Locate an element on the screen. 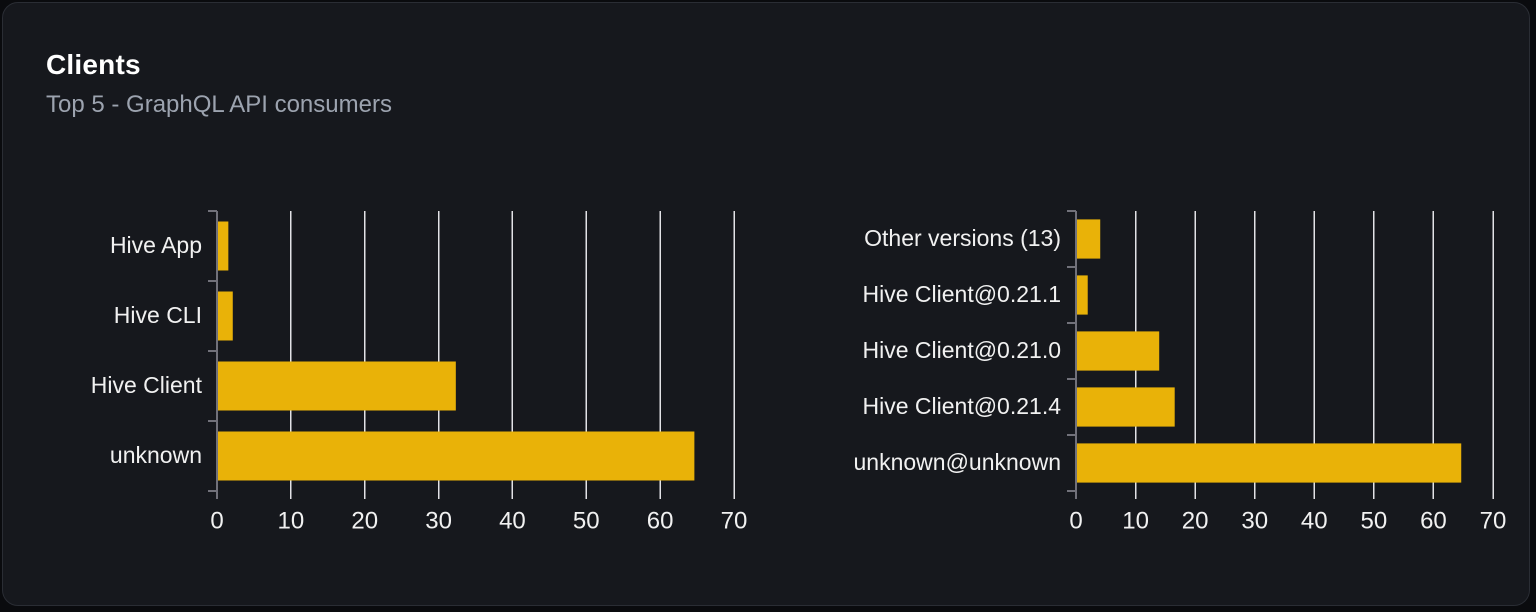 The height and width of the screenshot is (612, 1536). category-label-unknown-unknown: unknown@unknown is located at coordinates (957, 462).